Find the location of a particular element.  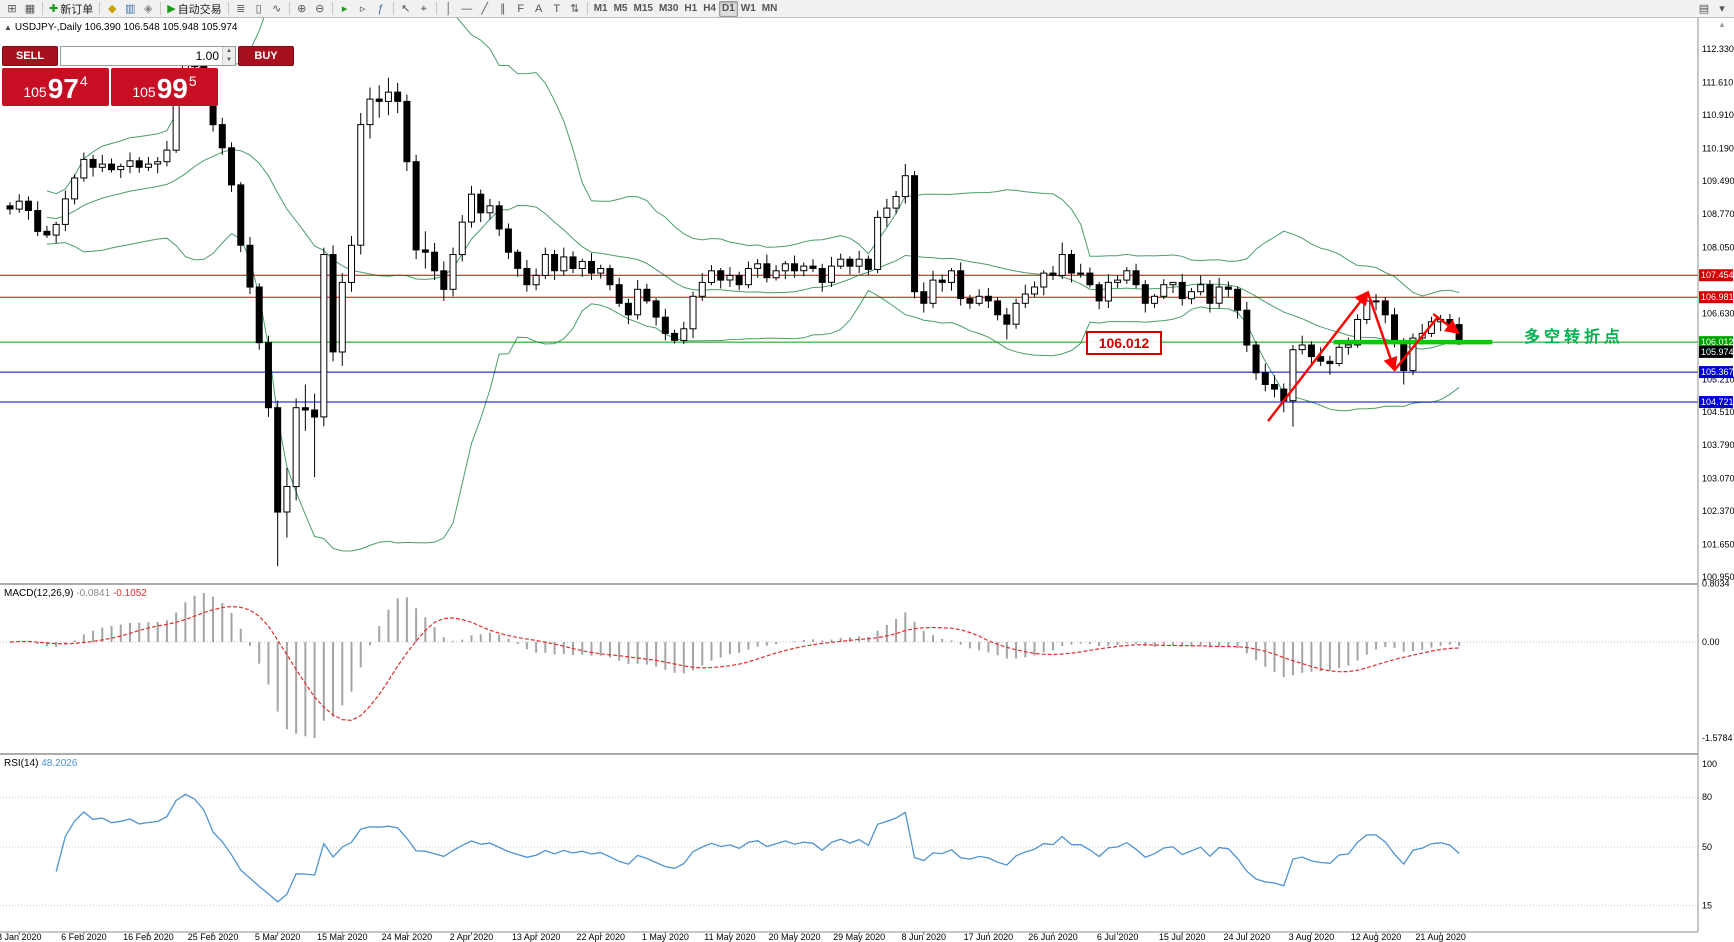

timeframe-m15-button: M15 is located at coordinates (643, 9).